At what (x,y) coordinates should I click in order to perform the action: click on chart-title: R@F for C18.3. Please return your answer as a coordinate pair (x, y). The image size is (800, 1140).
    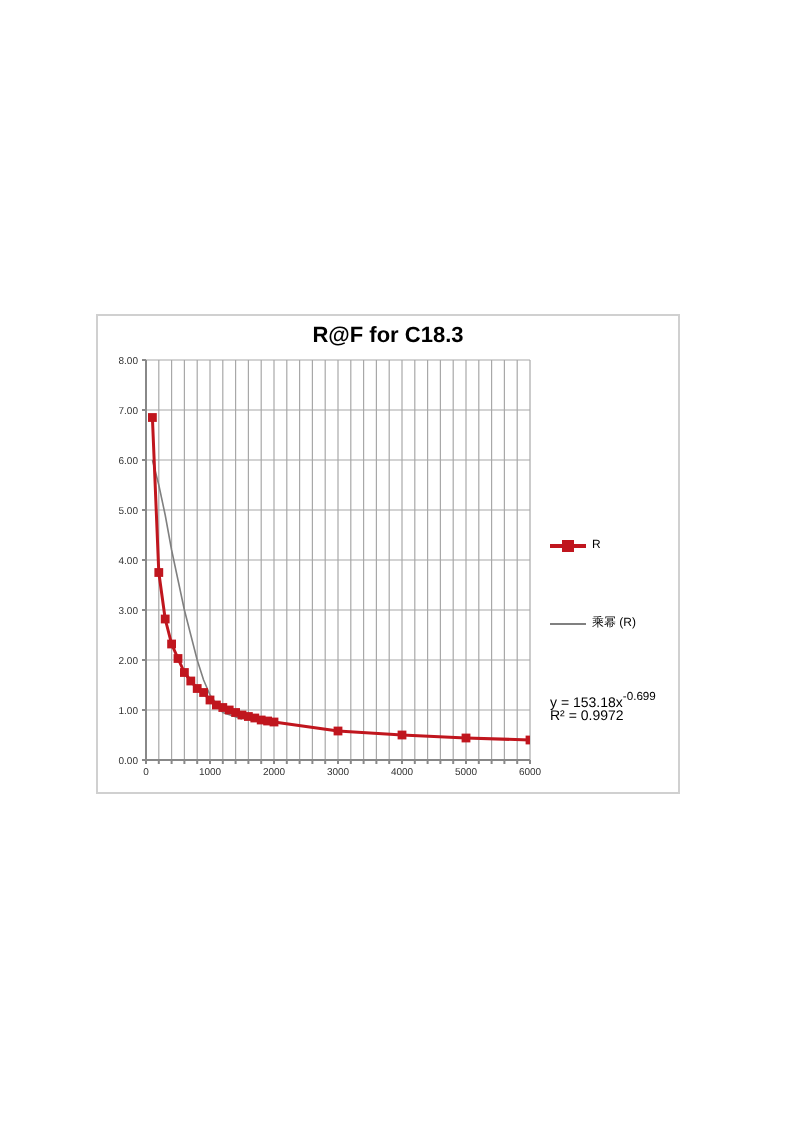
    Looking at the image, I should click on (388, 336).